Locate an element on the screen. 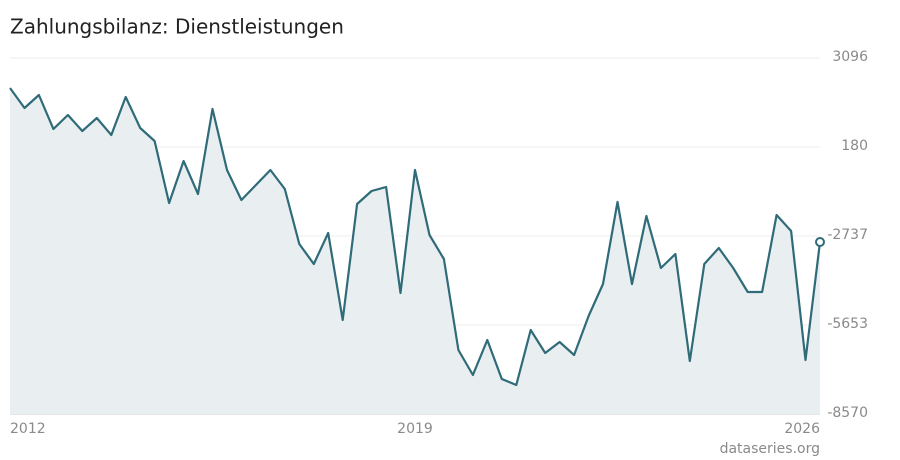  x-tick-label: 2026 is located at coordinates (802, 429).